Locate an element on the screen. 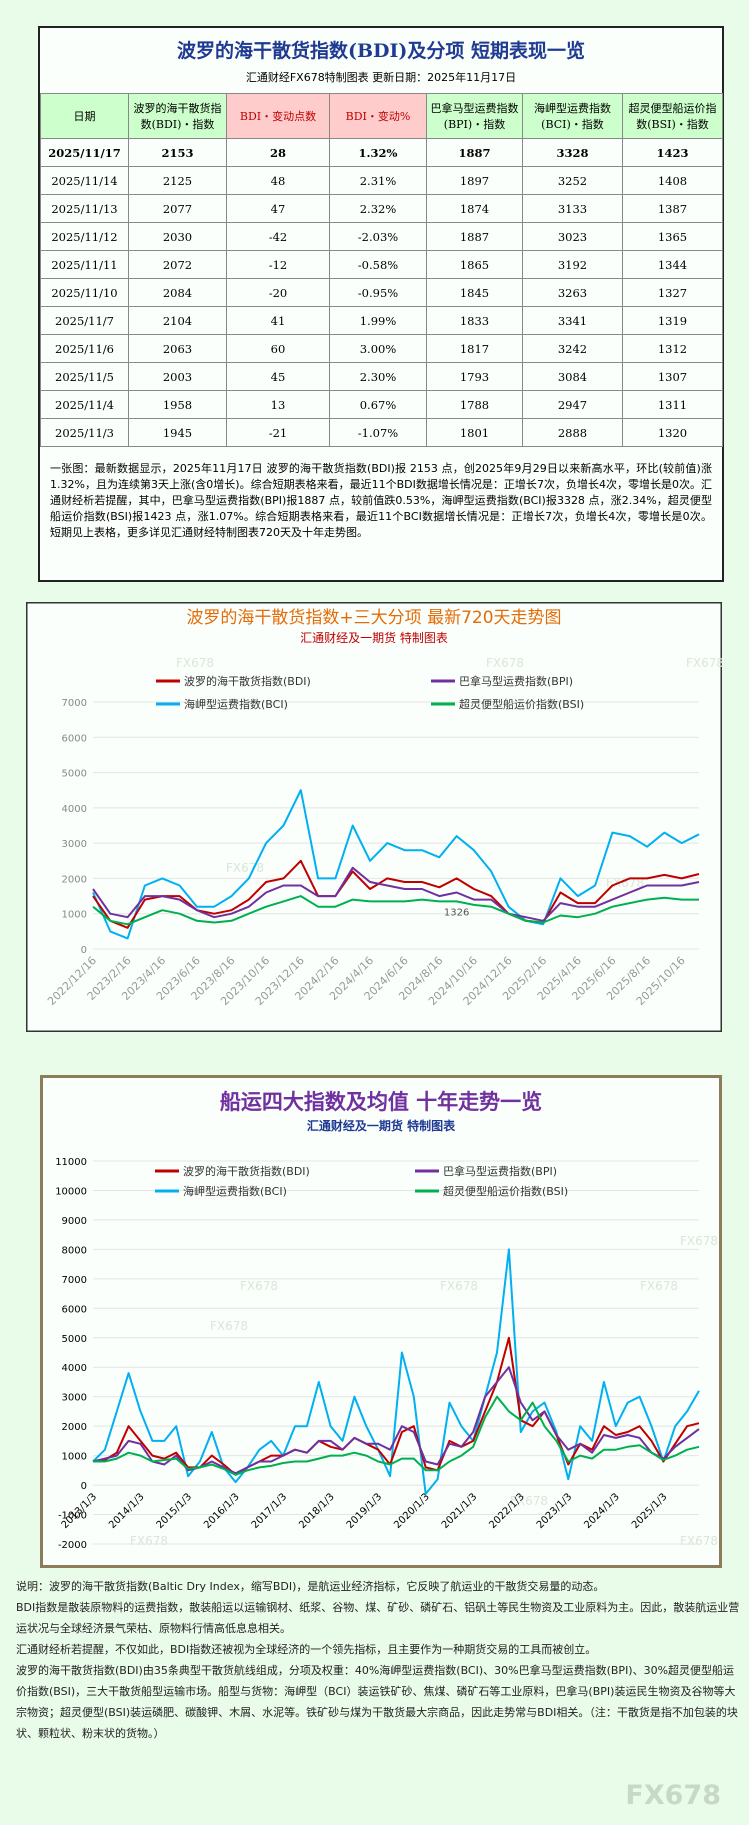 The image size is (749, 1825). table-cell: 2947 is located at coordinates (572, 404).